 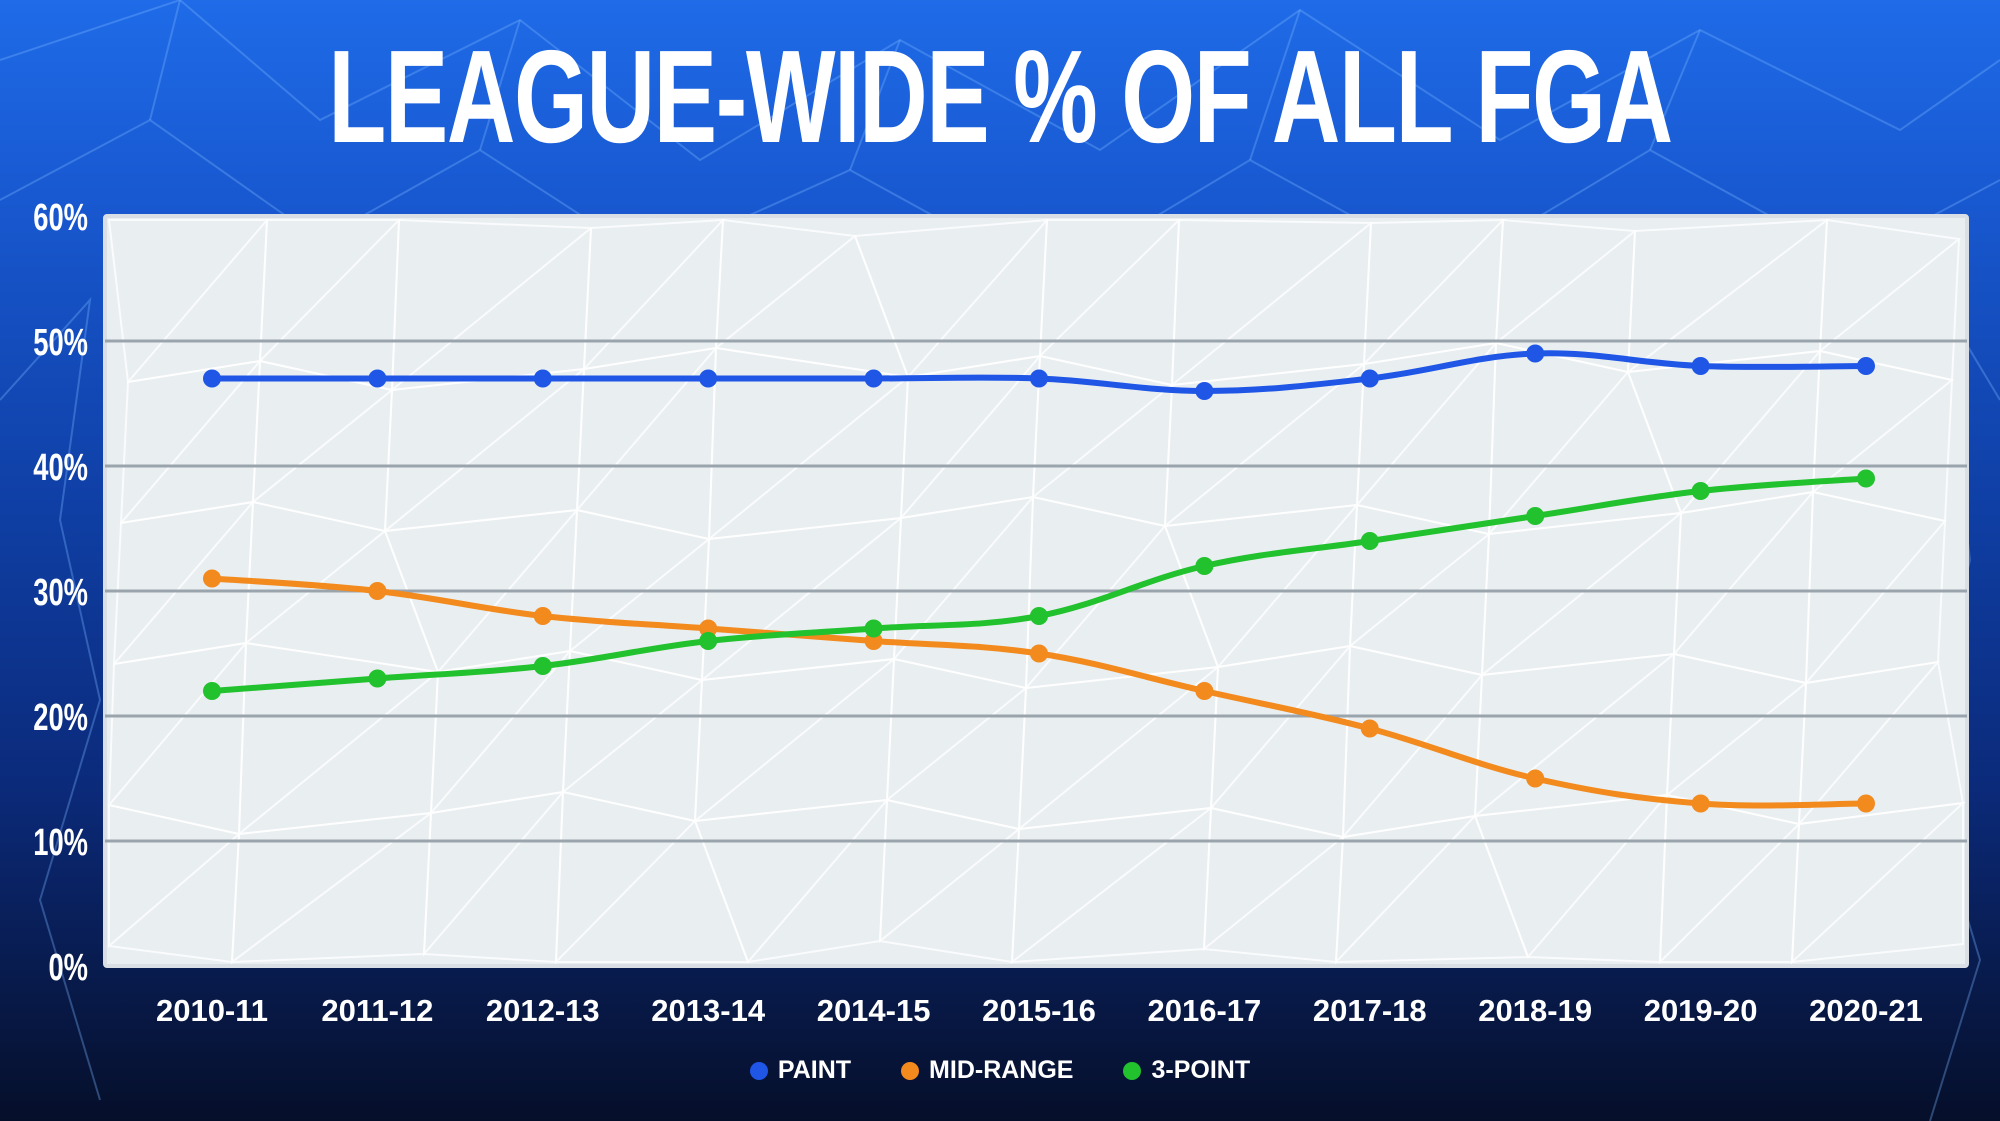 I want to click on y-axis-ticks: 0% 10% 20% 30% 40% 50% 60%, so click(x=60, y=593).